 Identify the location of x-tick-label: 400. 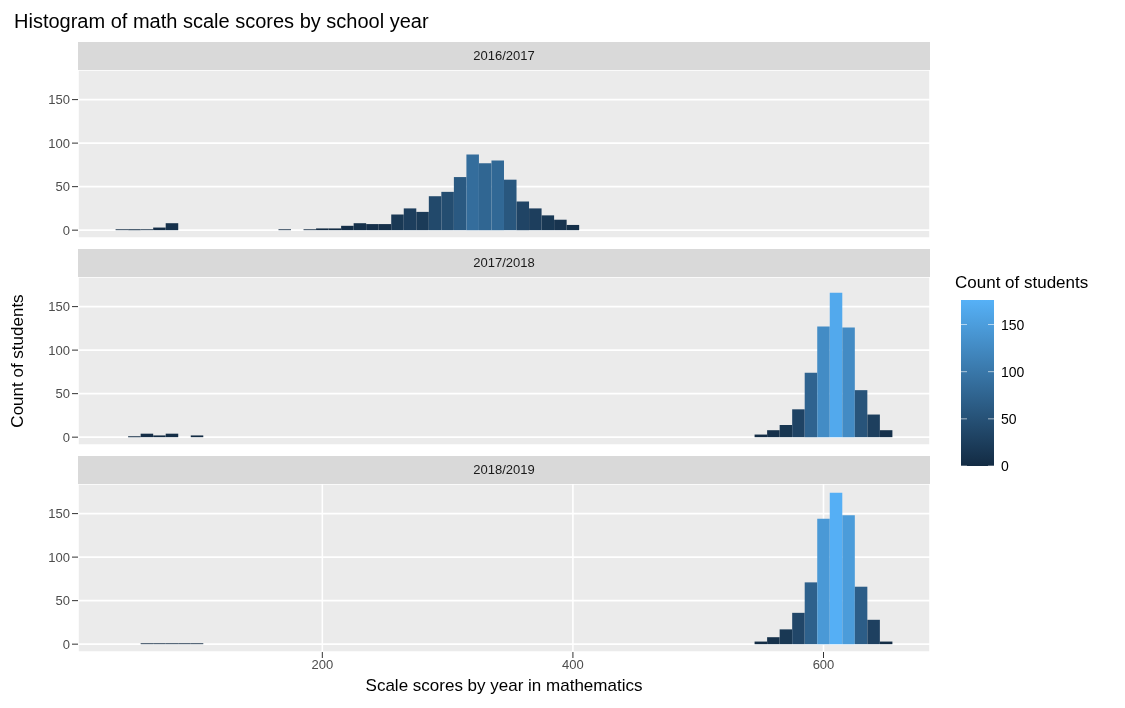
(573, 665).